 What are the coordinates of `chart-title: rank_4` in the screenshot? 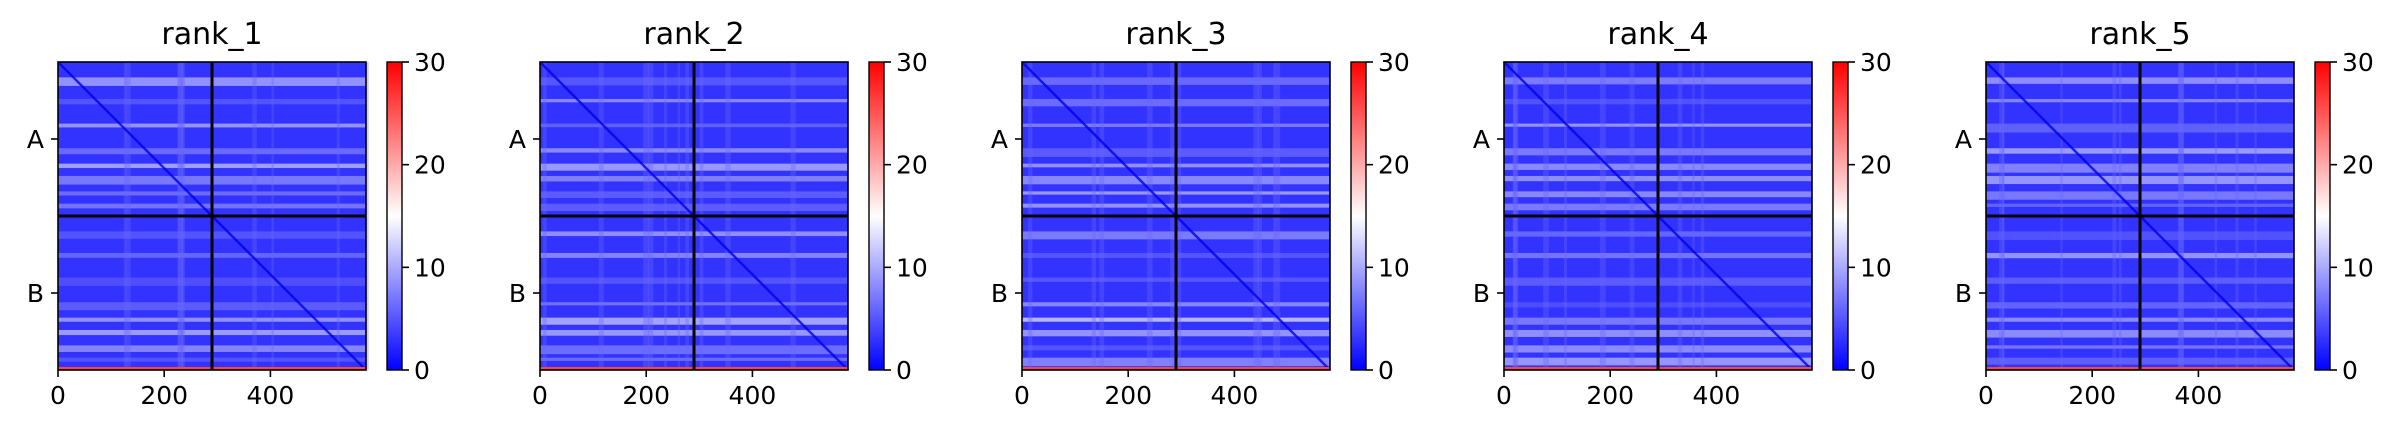 It's located at (1657, 34).